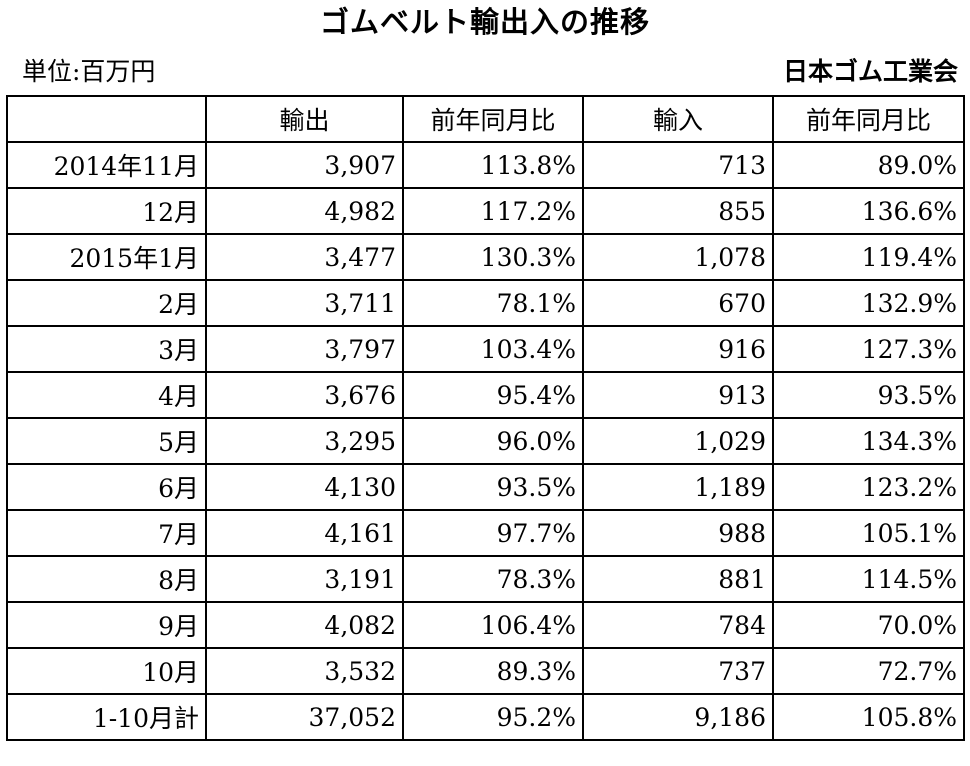 The image size is (970, 766). What do you see at coordinates (868, 441) in the screenshot?
I see `import-yoy-cell: 134.3%` at bounding box center [868, 441].